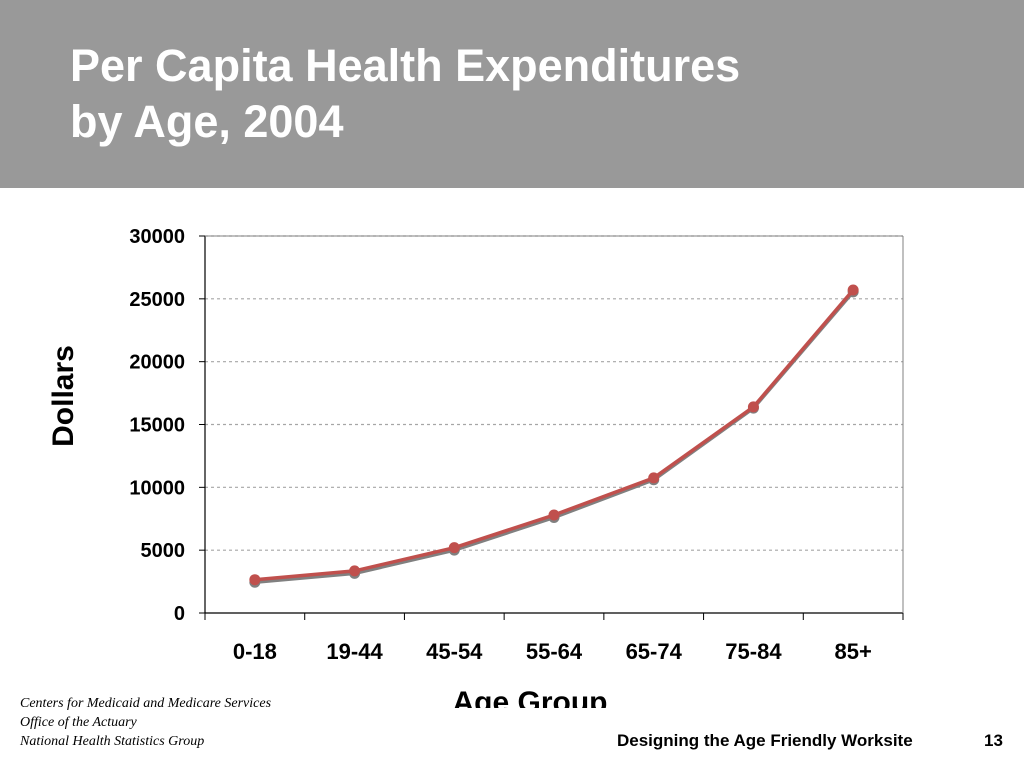  Describe the element at coordinates (63, 396) in the screenshot. I see `y-axis-title: Dollars` at that location.